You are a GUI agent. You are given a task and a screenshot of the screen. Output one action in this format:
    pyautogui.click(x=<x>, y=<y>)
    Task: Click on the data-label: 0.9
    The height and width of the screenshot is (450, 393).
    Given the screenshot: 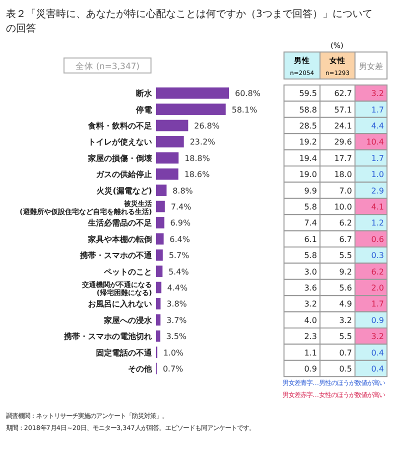 What is the action you would take?
    pyautogui.click(x=310, y=369)
    